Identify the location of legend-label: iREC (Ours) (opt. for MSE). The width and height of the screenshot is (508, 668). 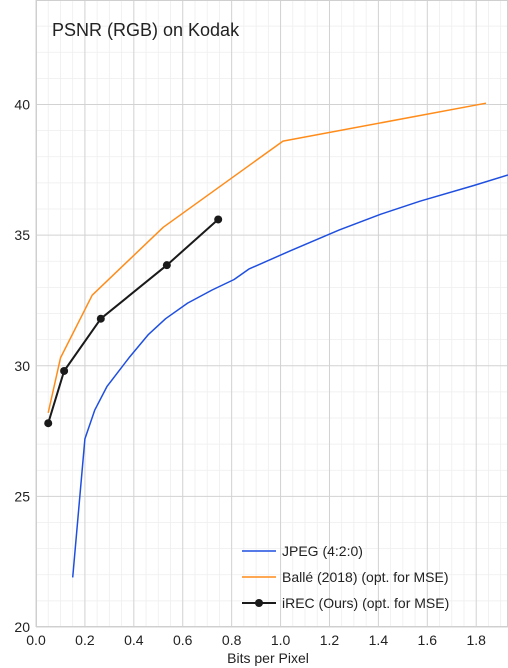
(365, 603).